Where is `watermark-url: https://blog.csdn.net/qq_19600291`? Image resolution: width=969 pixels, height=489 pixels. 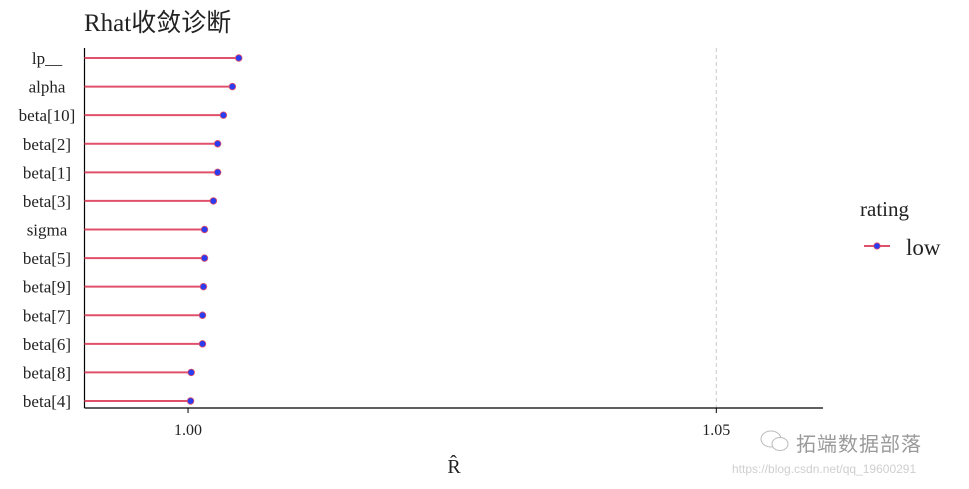
watermark-url: https://blog.csdn.net/qq_19600291 is located at coordinates (824, 469).